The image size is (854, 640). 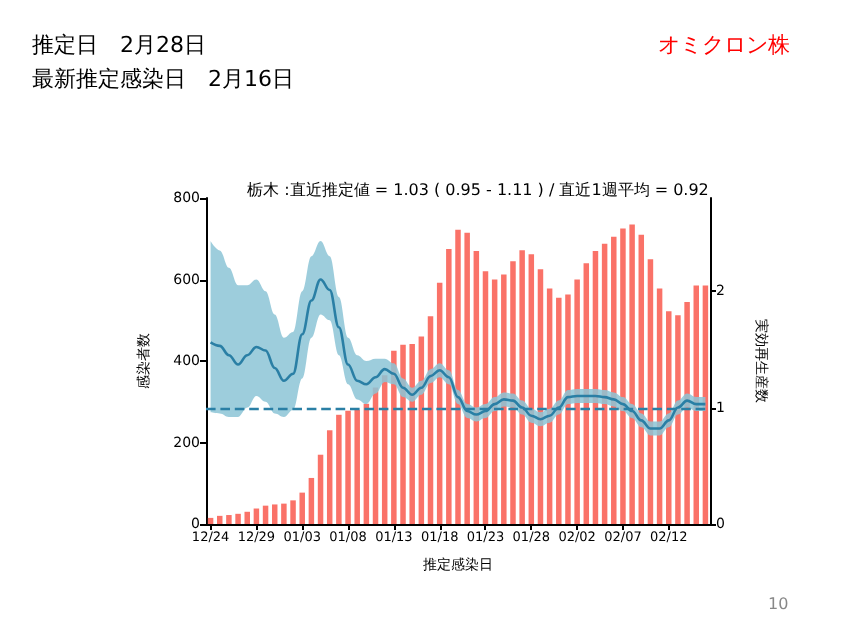 I want to click on text: 推定日 2月28日, so click(x=119, y=45).